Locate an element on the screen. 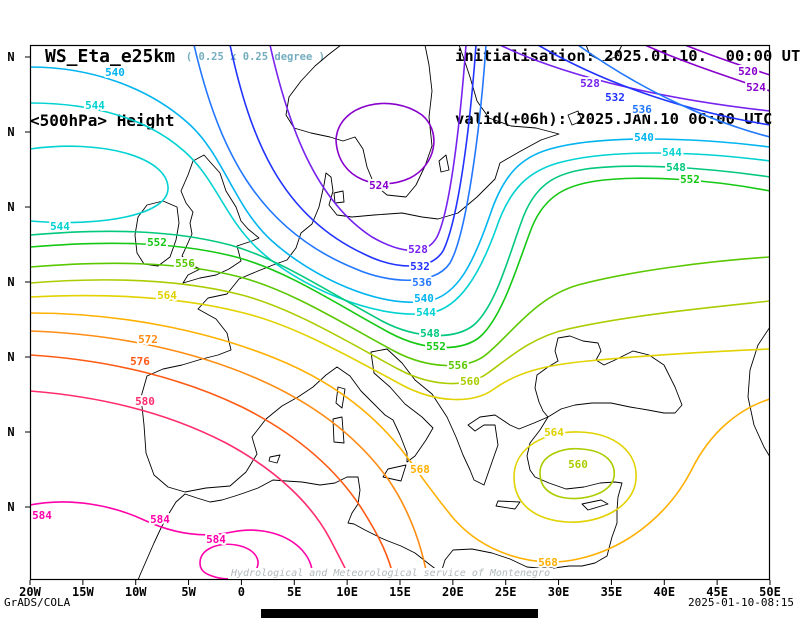 Image resolution: width=800 pixels, height=618 pixels. grads-credit: GrADS/COLA is located at coordinates (37, 602).